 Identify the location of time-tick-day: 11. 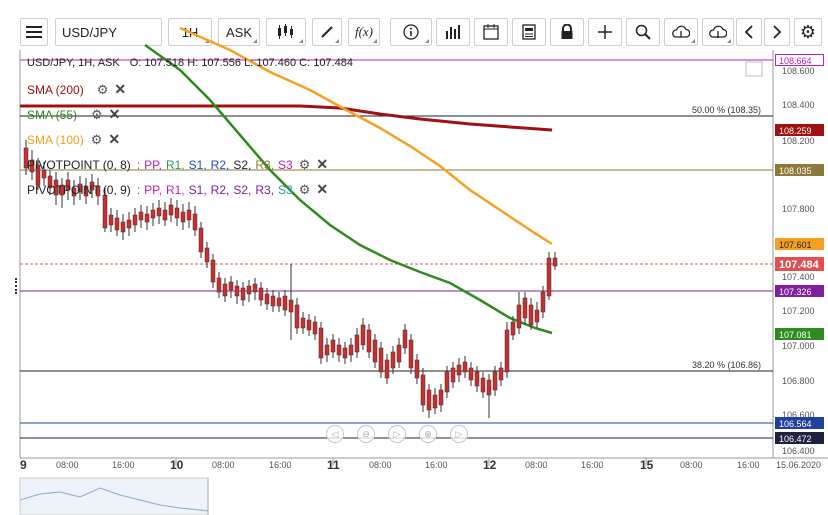
(333, 465).